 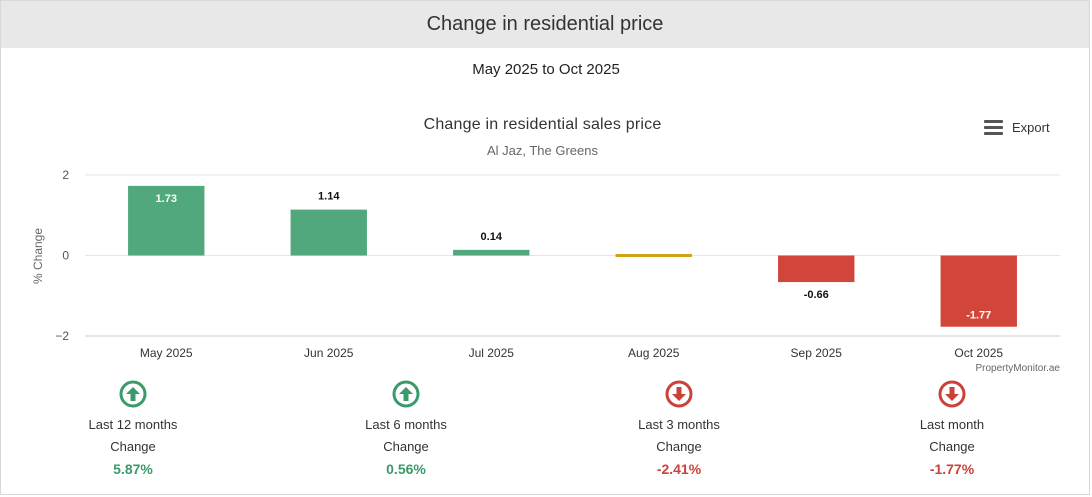 I want to click on x-tick-label: Sep 2025, so click(x=817, y=353).